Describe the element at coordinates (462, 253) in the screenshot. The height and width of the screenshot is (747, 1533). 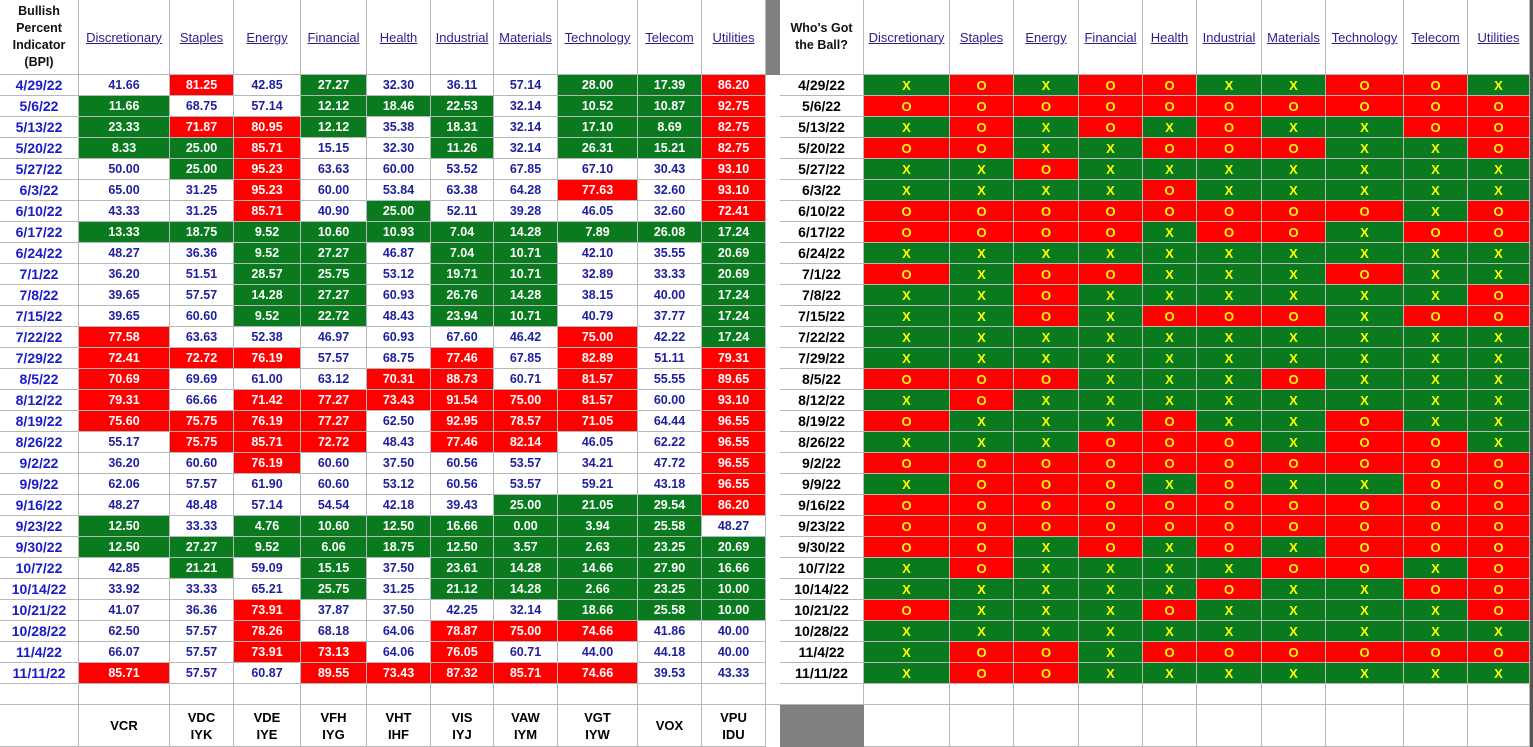
I see `bpi-value-cell: 7.04` at that location.